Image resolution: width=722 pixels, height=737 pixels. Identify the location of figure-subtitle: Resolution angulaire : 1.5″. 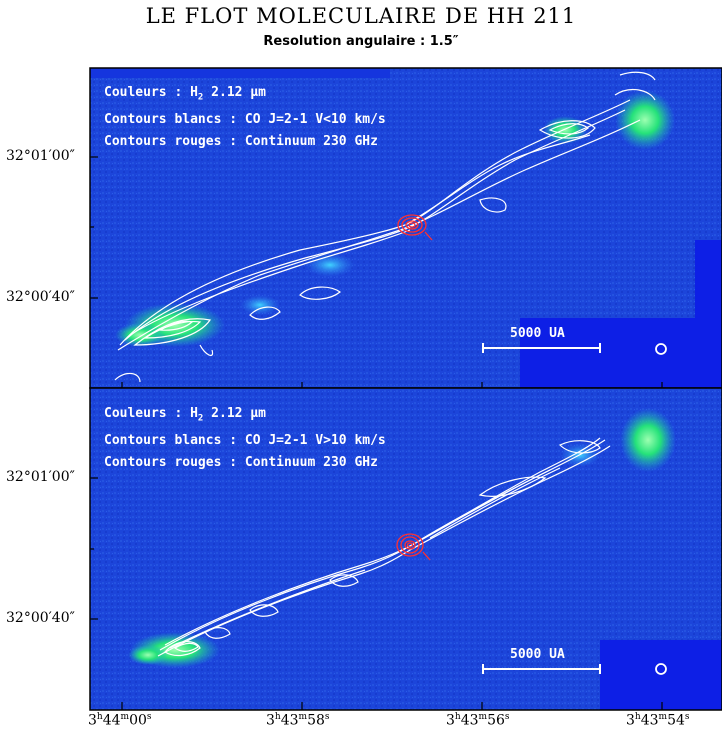
(361, 41).